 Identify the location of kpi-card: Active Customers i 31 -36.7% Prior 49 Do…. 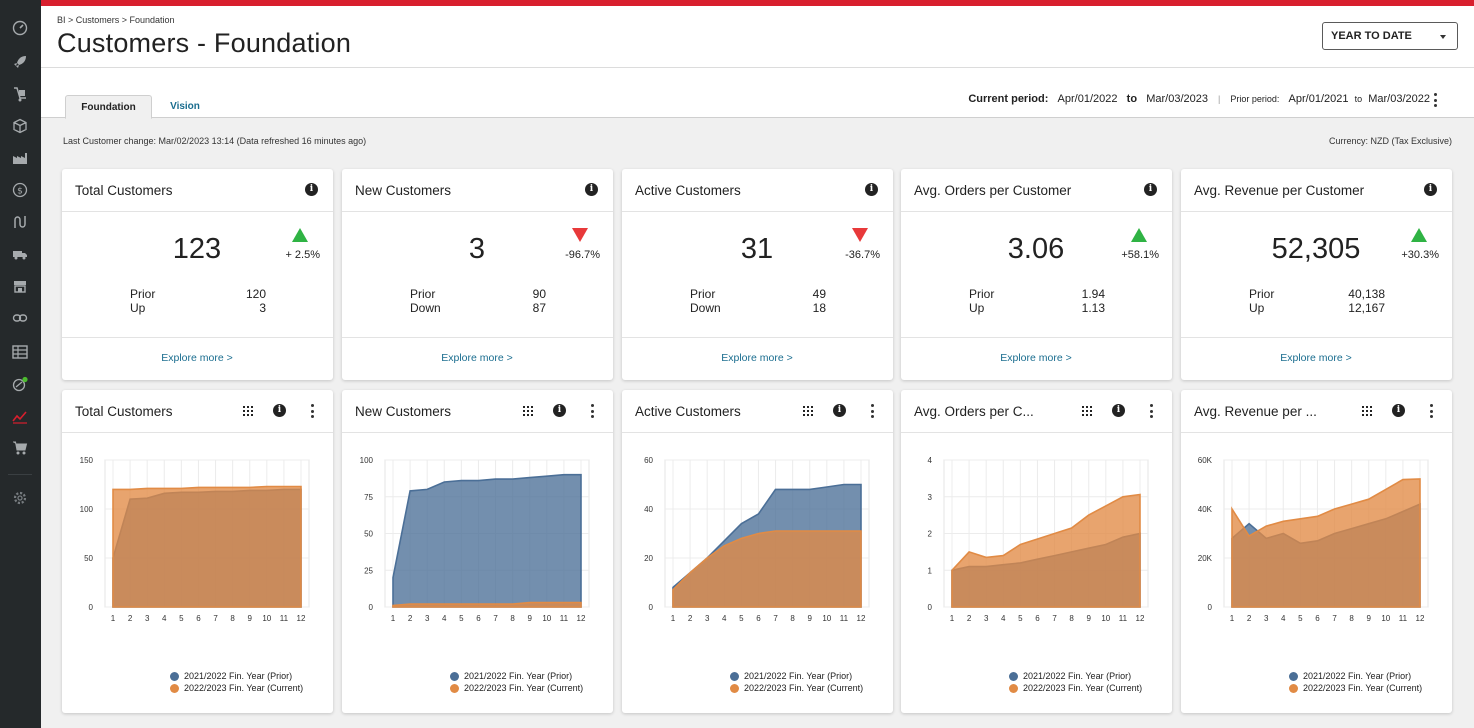
(757, 274).